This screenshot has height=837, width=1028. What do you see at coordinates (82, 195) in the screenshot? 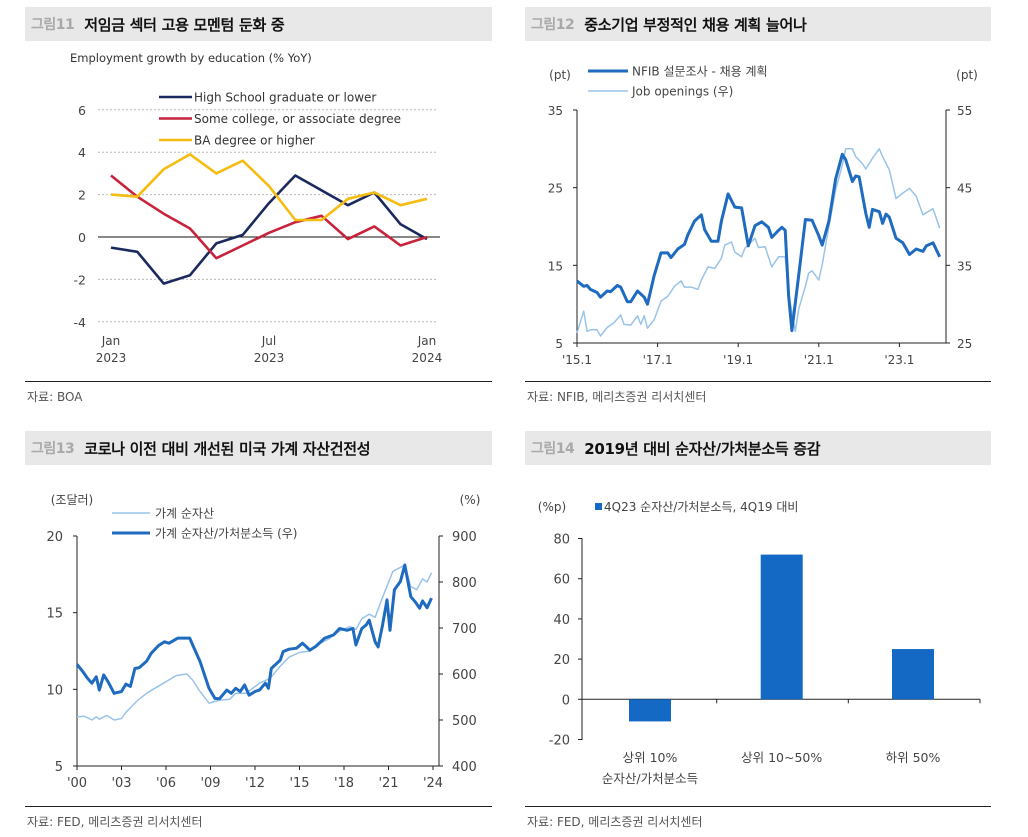
I see `y-tick-label: 2` at bounding box center [82, 195].